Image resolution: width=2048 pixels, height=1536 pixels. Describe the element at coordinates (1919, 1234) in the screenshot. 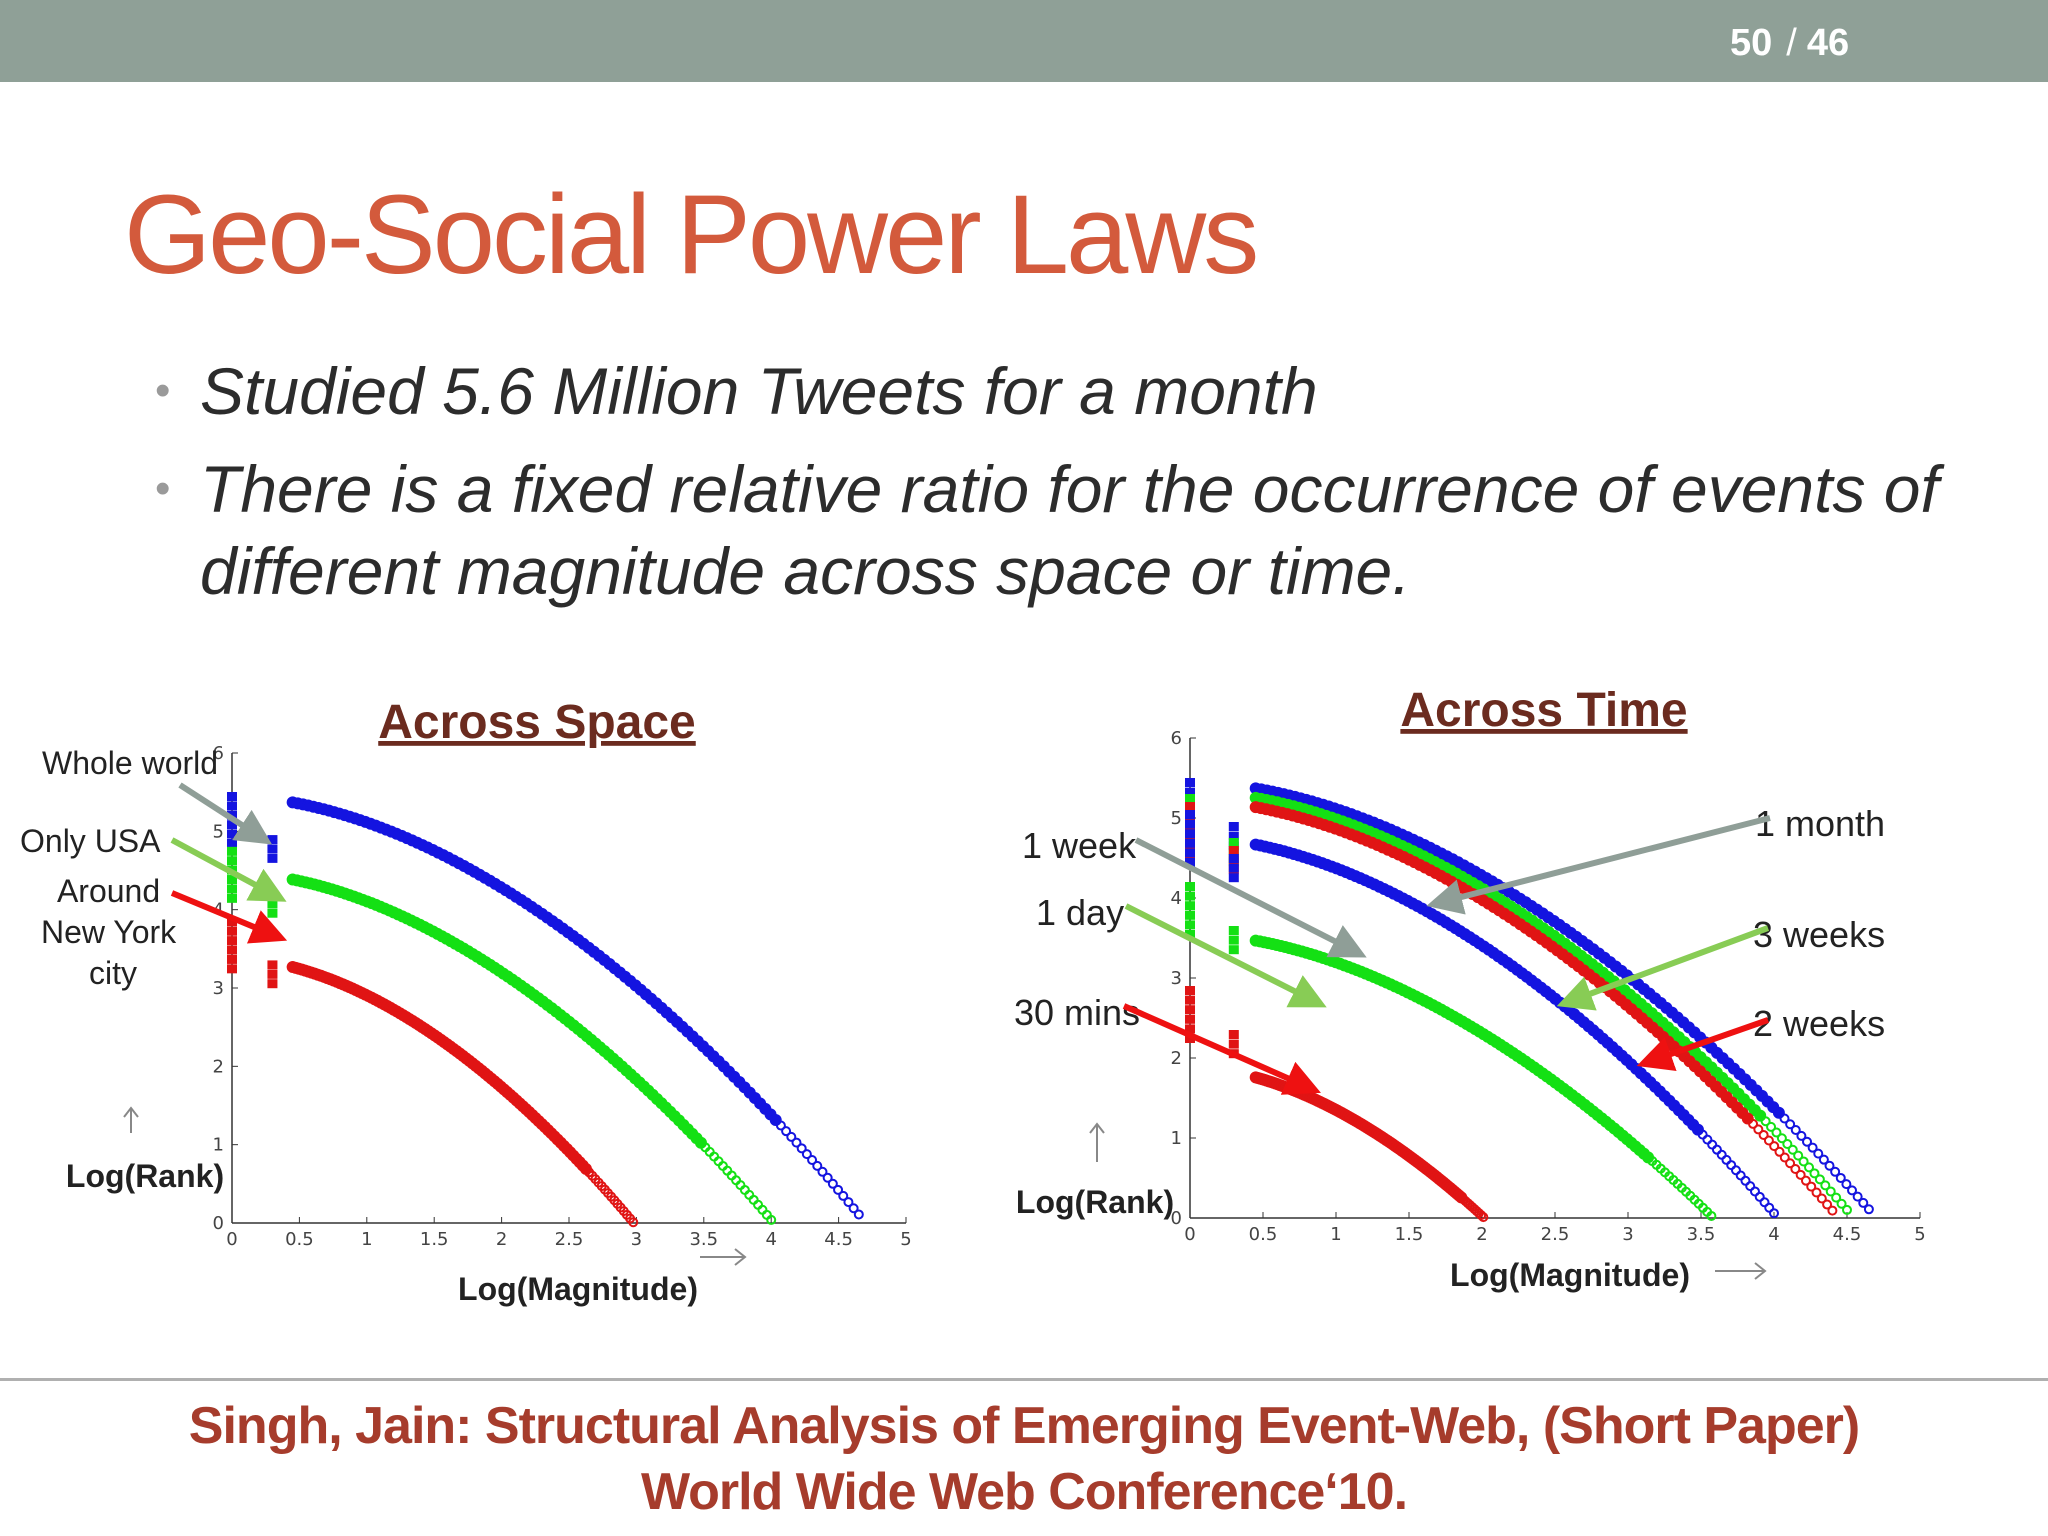

I see `x-tick-label: 5` at that location.